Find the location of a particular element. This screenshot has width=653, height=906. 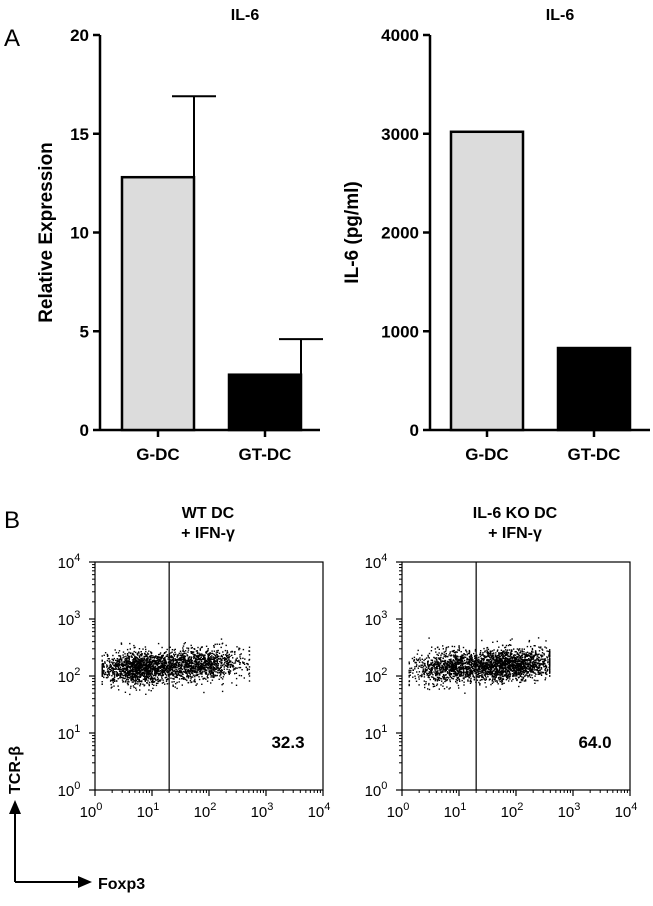

axis-arrows: TCR-β Foxp3 is located at coordinates (76, 819).